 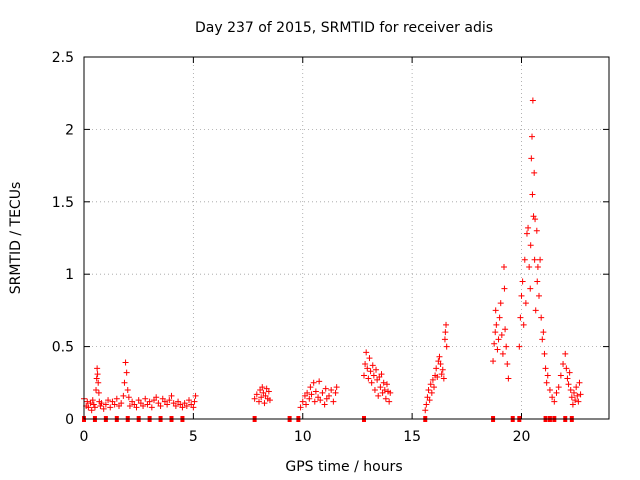 I want to click on x-tick-label: 20, so click(x=522, y=437).